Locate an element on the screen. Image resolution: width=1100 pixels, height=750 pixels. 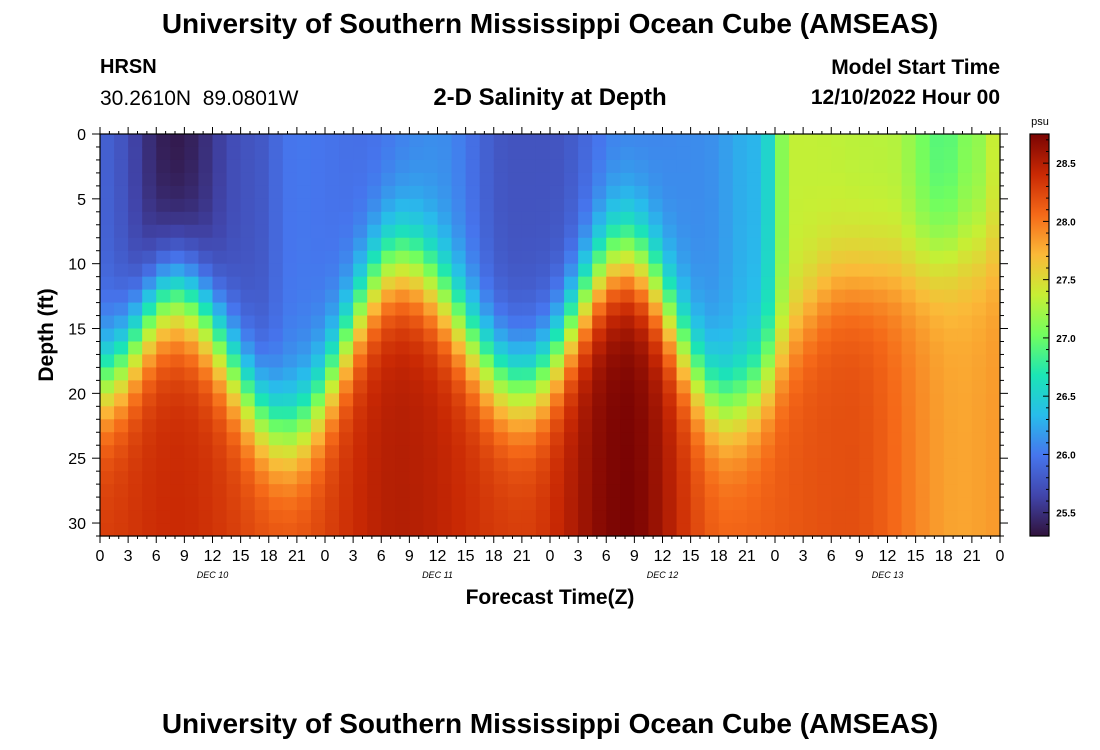
y-tick-label: 20 is located at coordinates (77, 394).